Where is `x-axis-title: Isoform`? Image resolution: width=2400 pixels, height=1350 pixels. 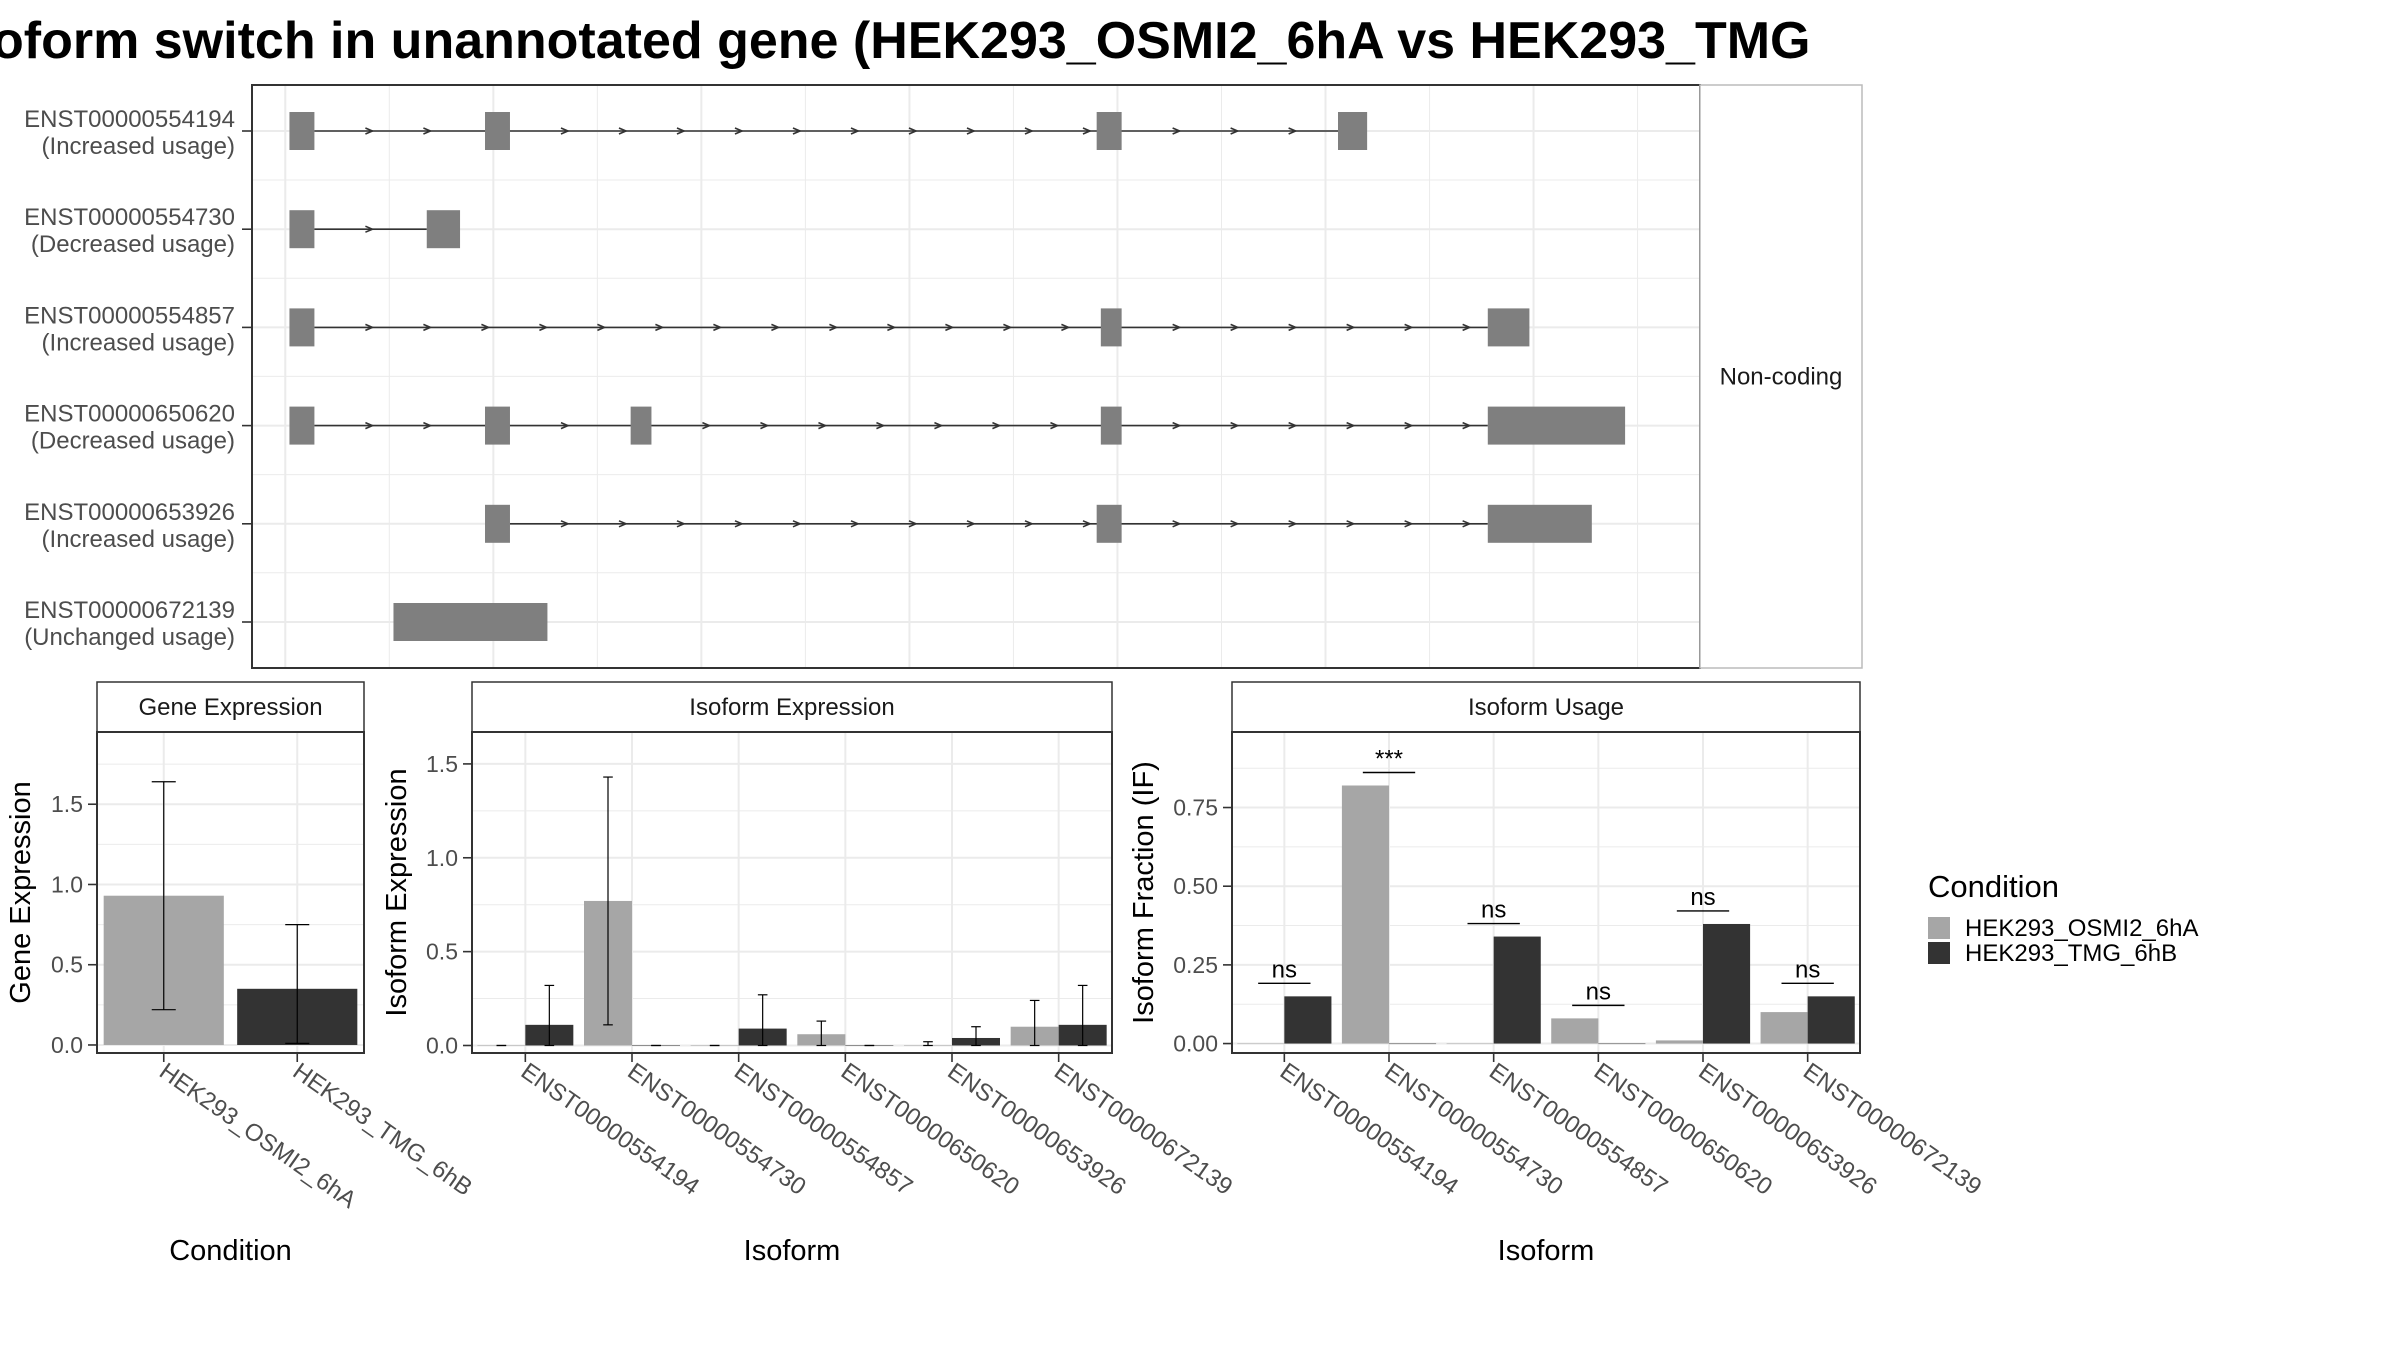 x-axis-title: Isoform is located at coordinates (792, 1251).